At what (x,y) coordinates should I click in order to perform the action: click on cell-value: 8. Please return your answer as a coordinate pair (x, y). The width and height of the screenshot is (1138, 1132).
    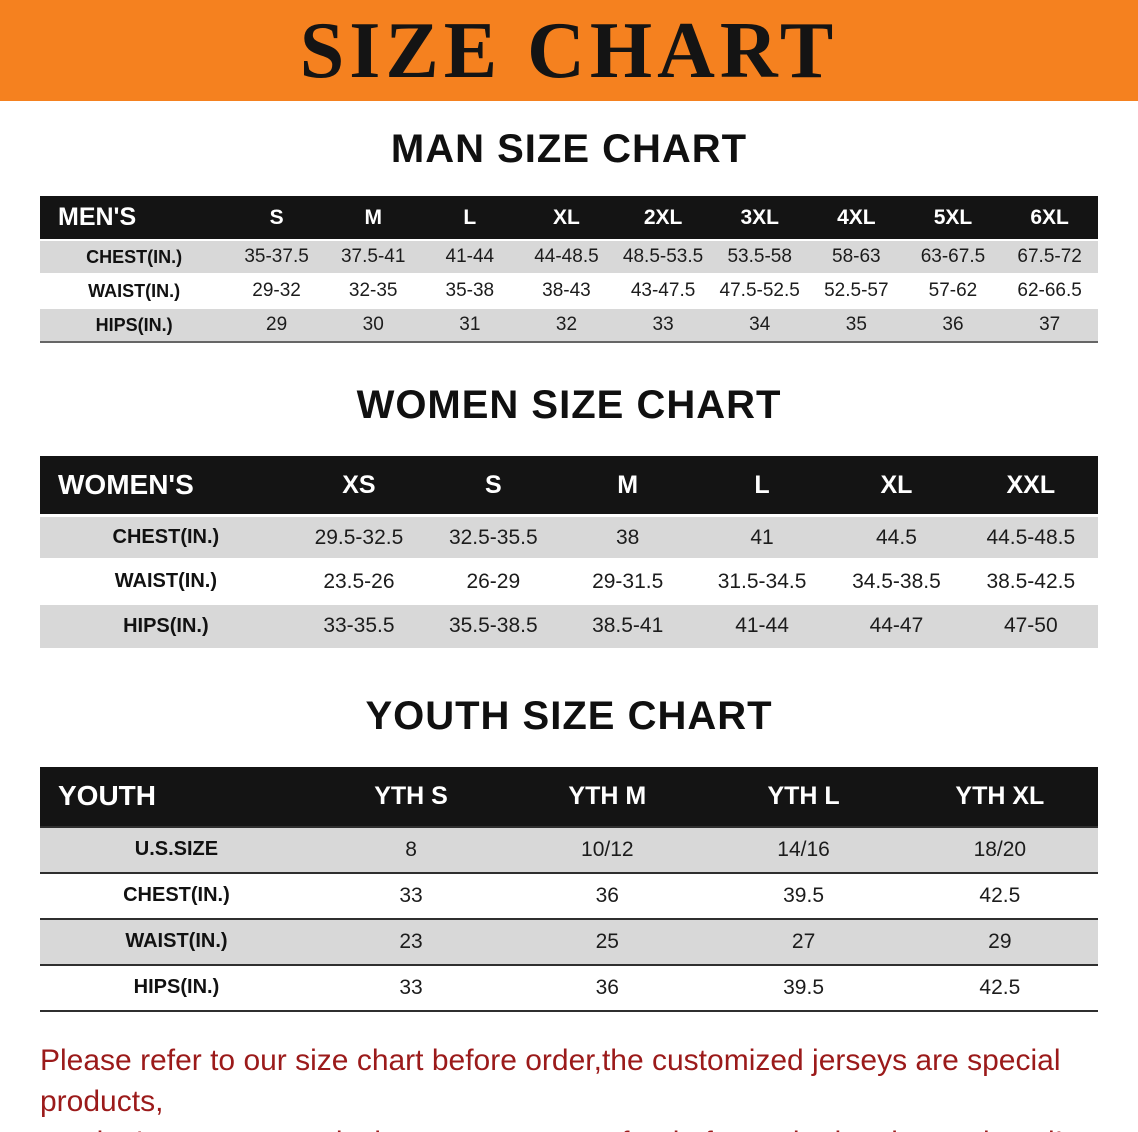
    Looking at the image, I should click on (411, 849).